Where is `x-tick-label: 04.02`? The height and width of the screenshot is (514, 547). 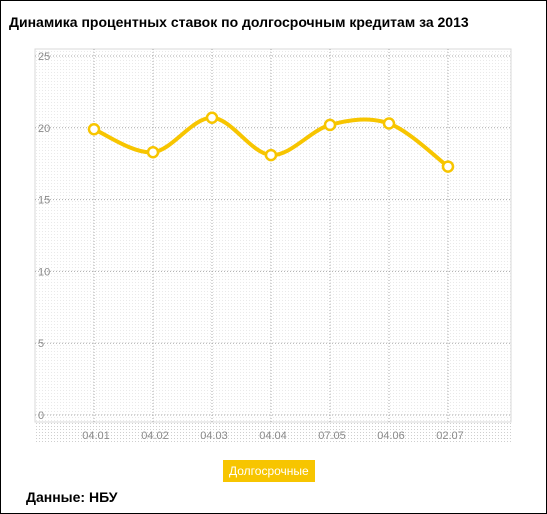 x-tick-label: 04.02 is located at coordinates (155, 436).